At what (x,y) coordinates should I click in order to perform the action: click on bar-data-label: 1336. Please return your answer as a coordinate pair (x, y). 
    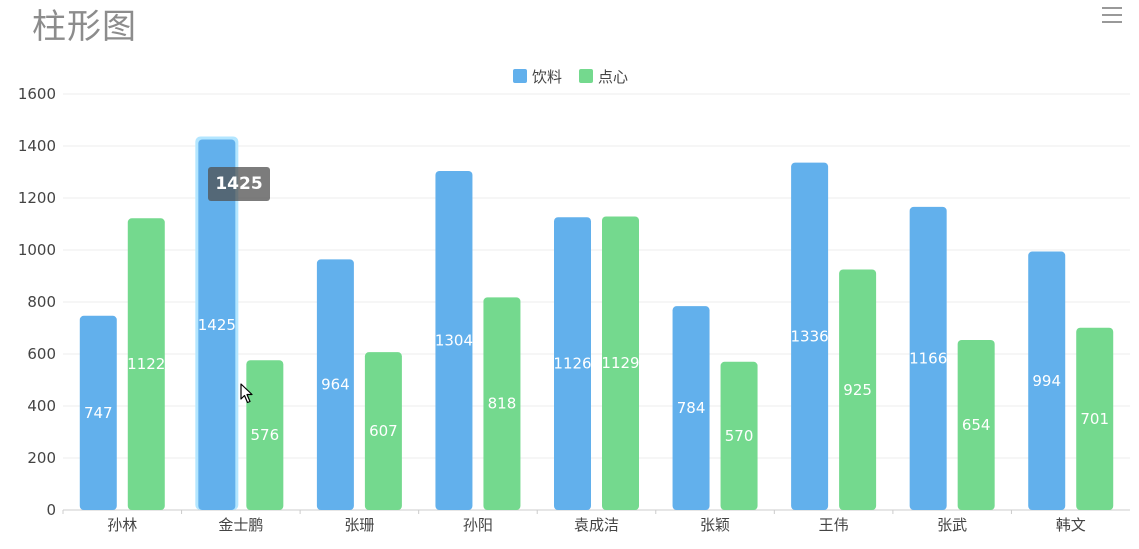
    Looking at the image, I should click on (810, 336).